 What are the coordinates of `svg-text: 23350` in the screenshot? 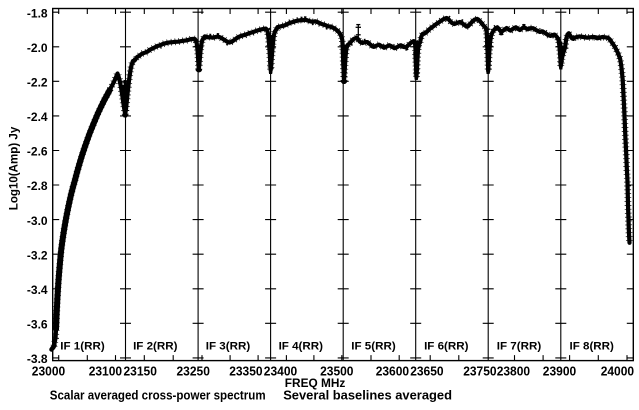 It's located at (245, 372).